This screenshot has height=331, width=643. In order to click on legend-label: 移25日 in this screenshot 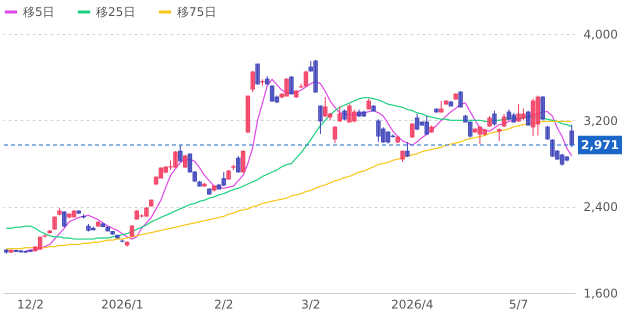, I will do `click(116, 12)`.